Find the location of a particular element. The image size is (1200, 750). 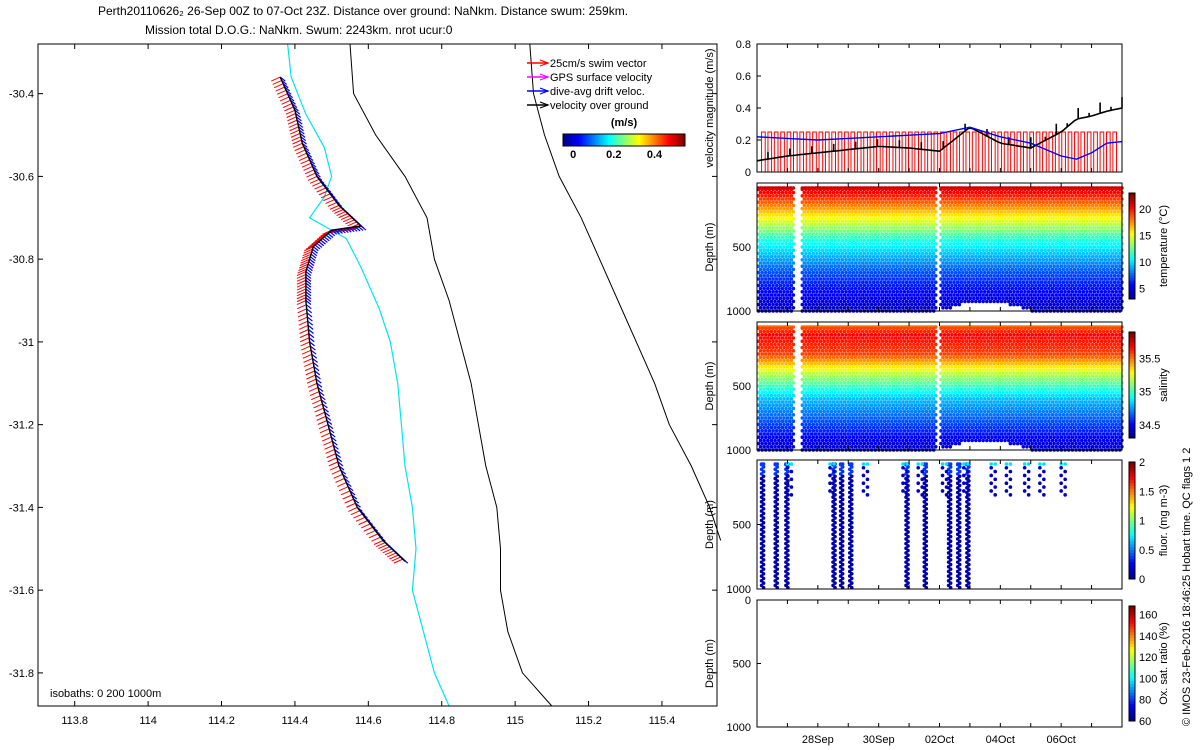

drift-vector is located at coordinates (354, 229).